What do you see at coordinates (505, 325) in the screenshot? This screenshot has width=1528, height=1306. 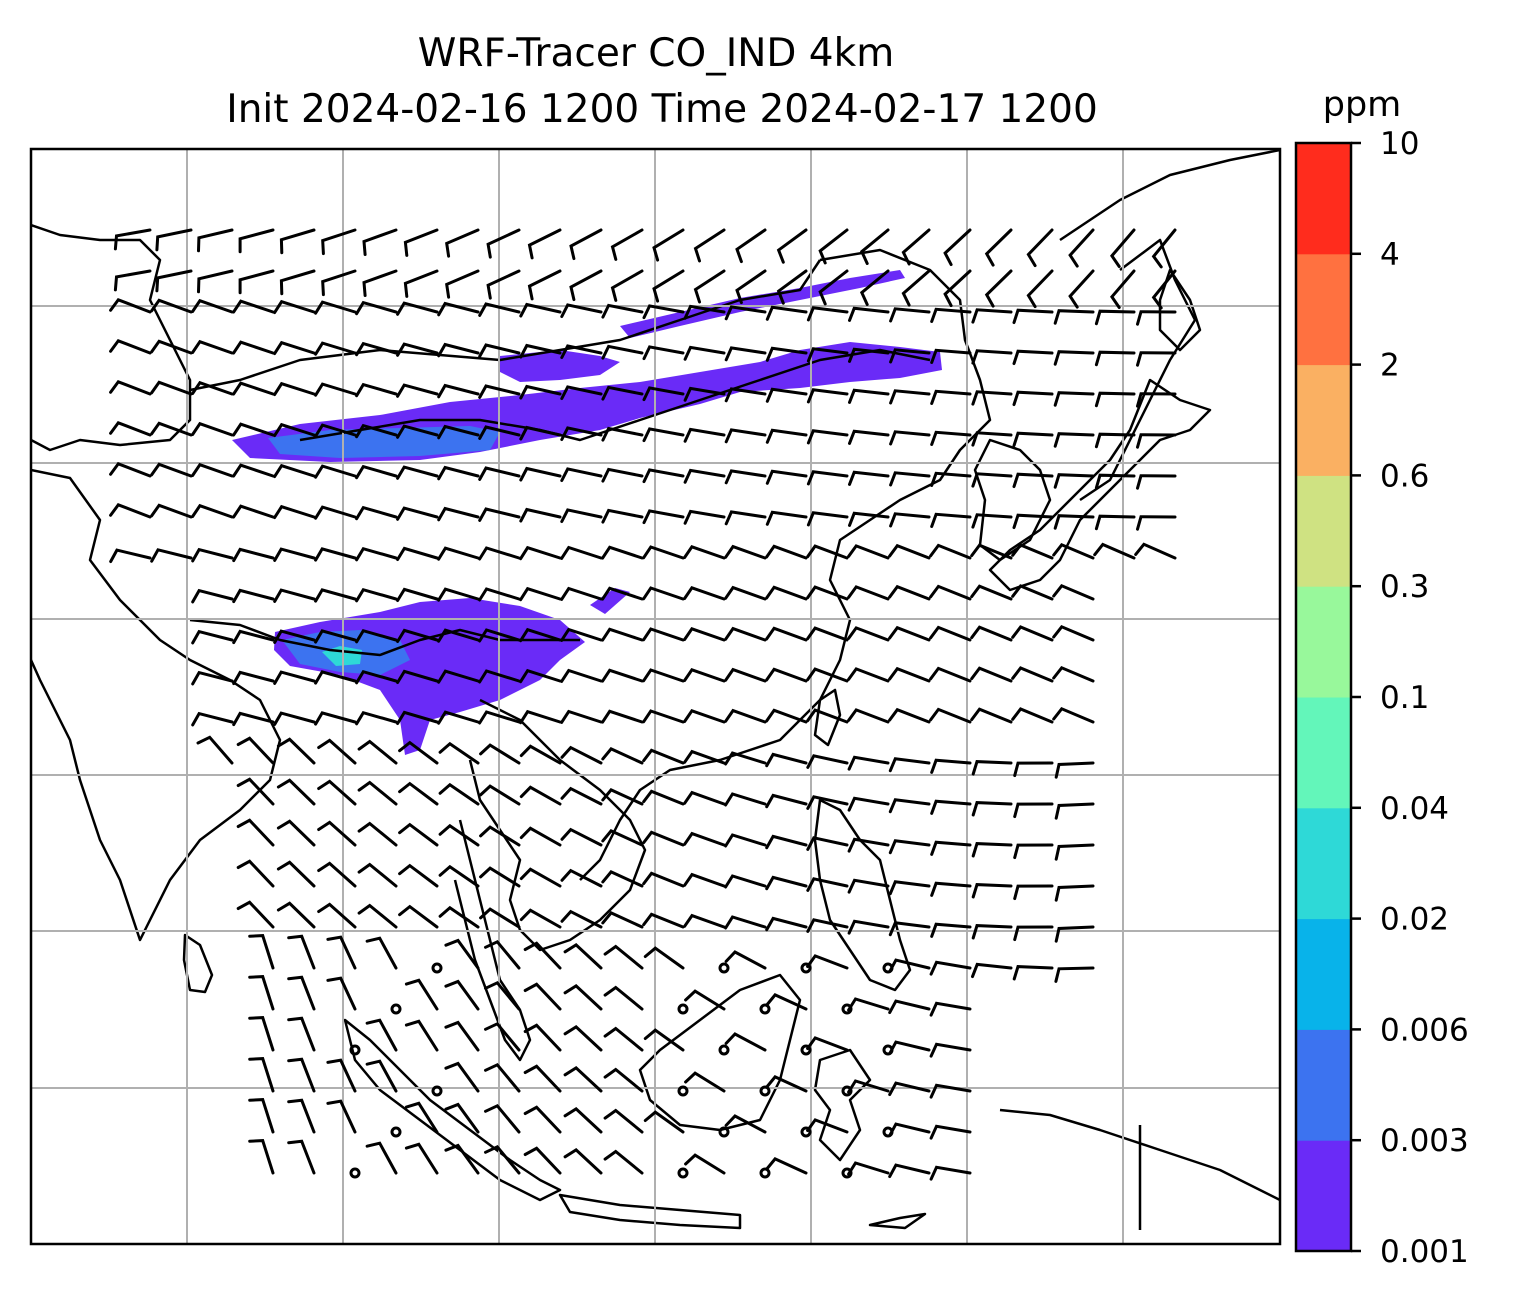 I see `border-north-steppe` at bounding box center [505, 325].